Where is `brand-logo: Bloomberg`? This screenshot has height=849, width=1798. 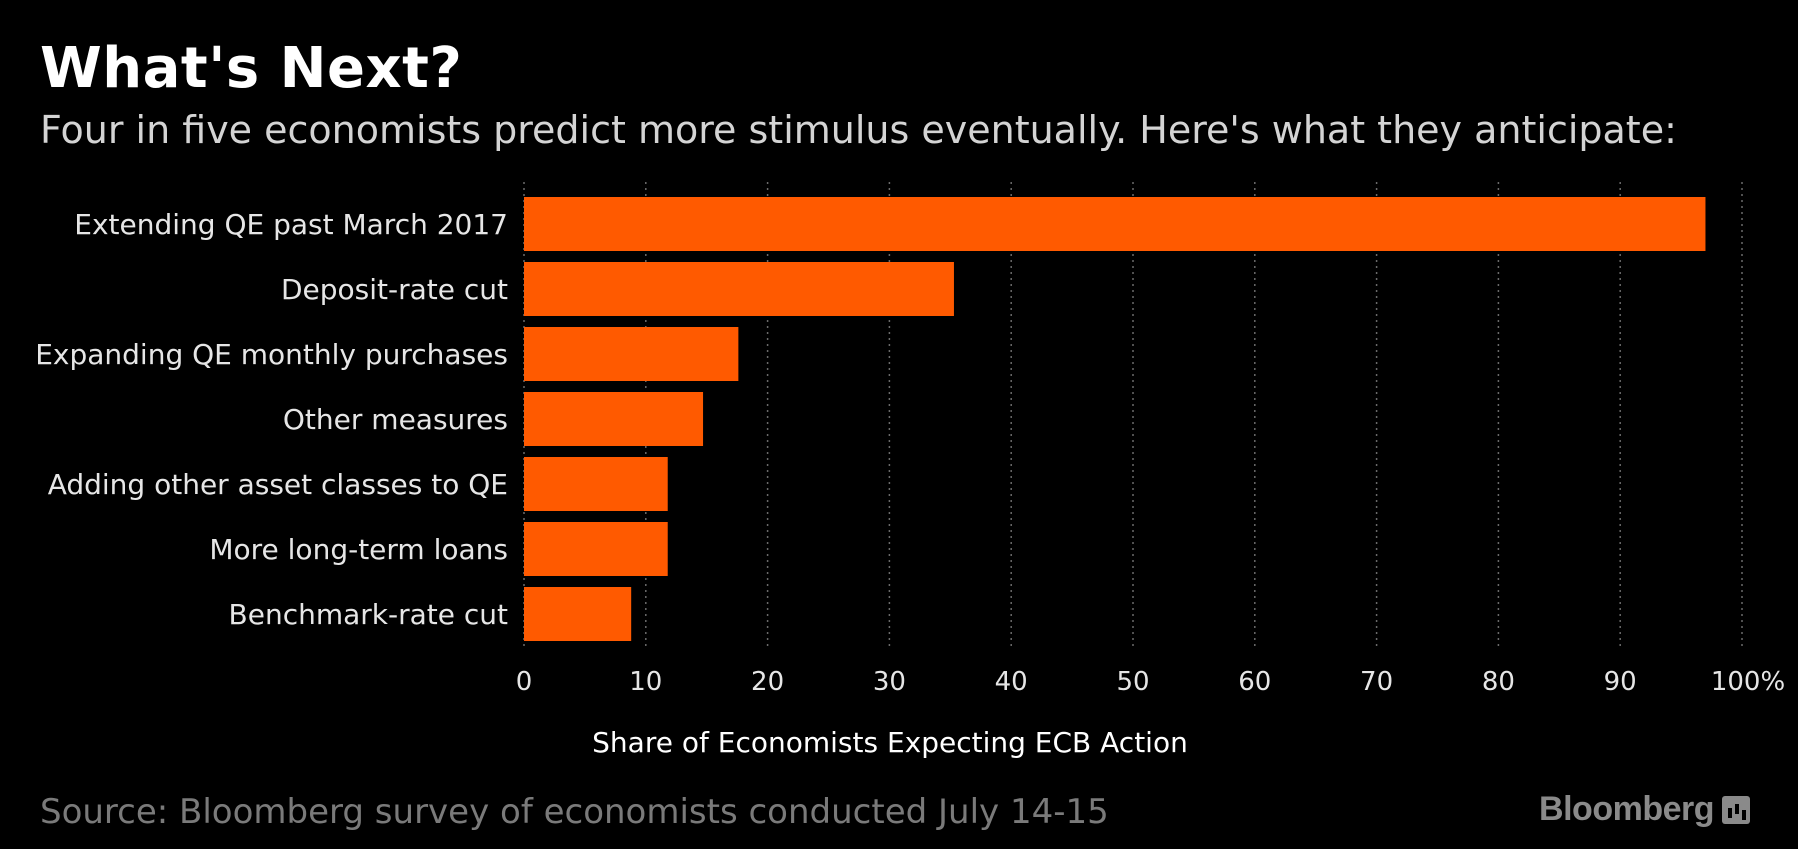 brand-logo: Bloomberg is located at coordinates (1644, 809).